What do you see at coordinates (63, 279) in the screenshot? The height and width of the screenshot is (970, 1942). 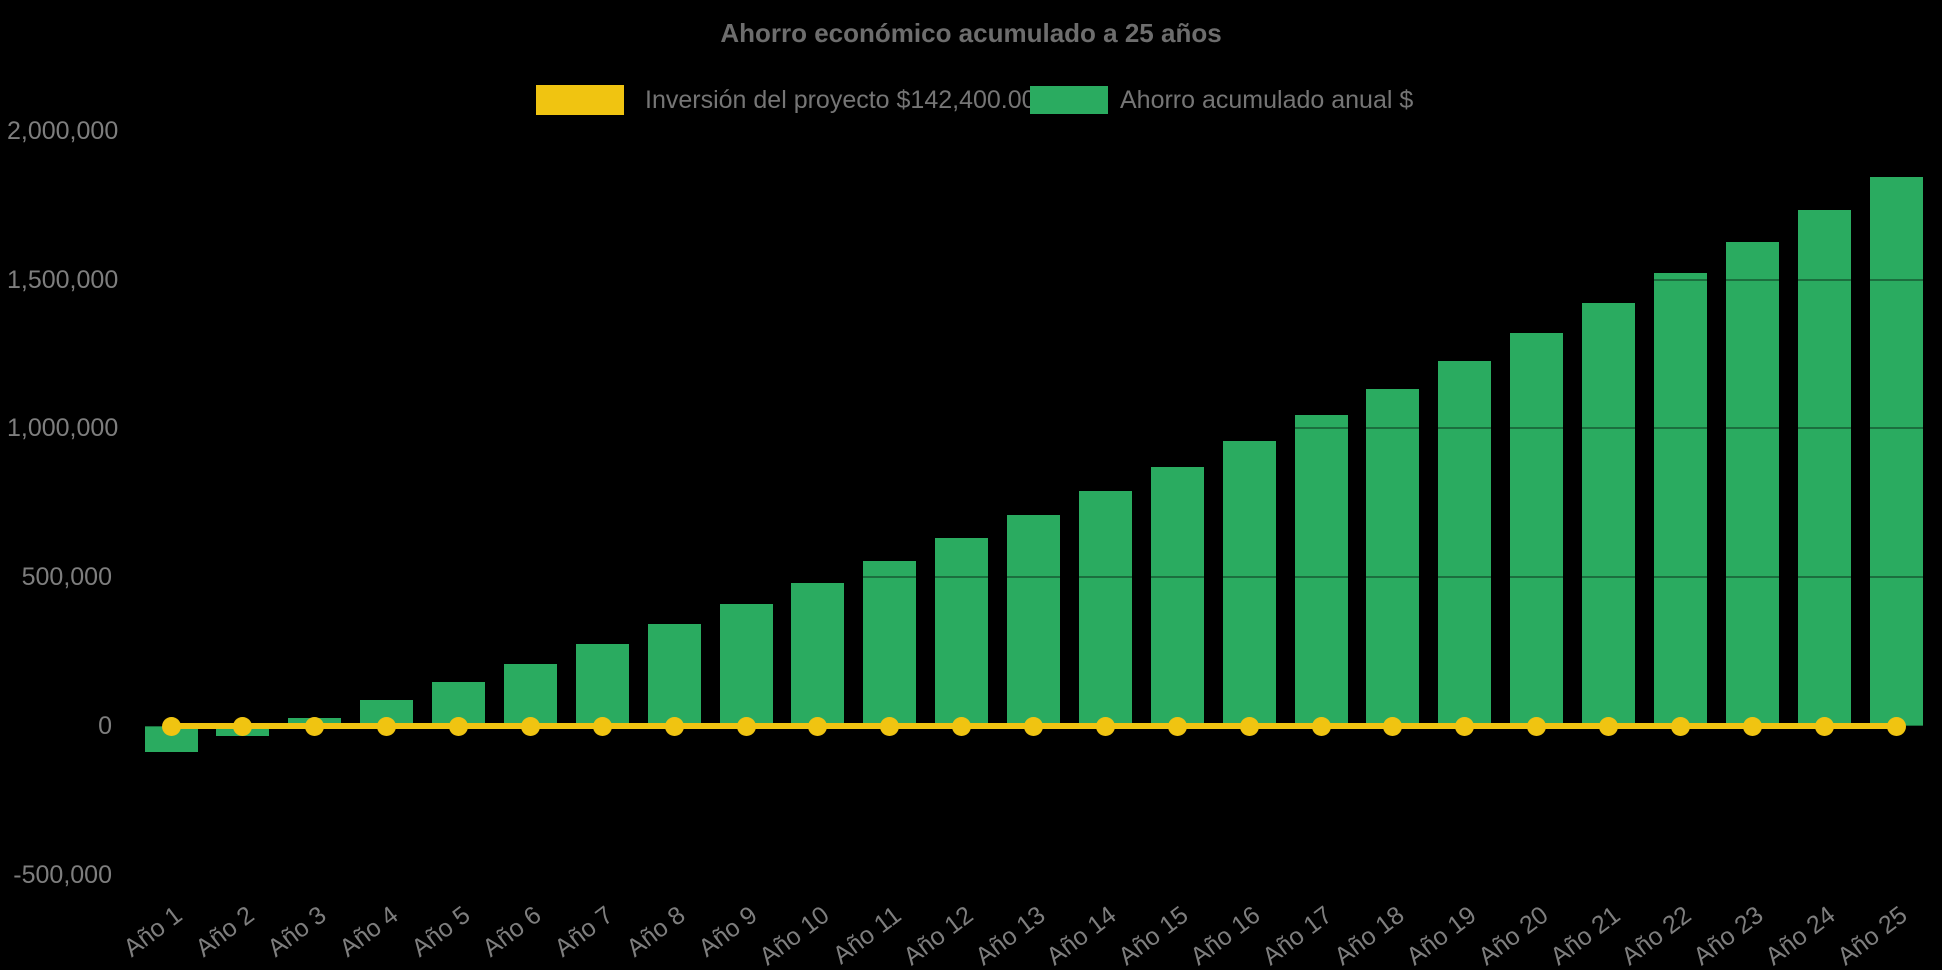 I see `y-axis-tick-label: 1,500,000` at bounding box center [63, 279].